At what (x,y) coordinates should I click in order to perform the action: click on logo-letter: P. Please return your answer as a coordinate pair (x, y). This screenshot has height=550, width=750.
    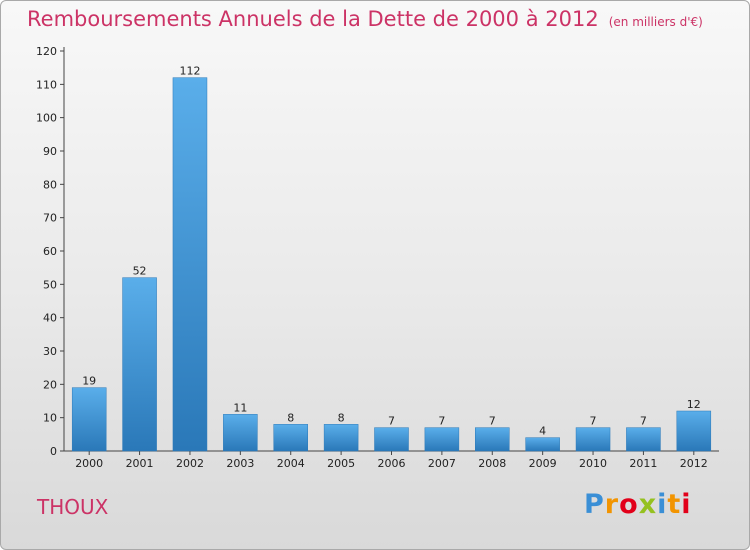
    Looking at the image, I should click on (594, 504).